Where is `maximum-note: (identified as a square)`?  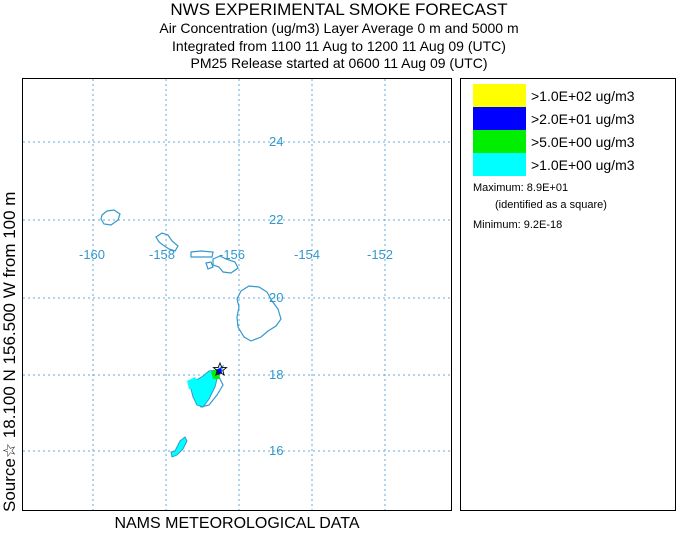
maximum-note: (identified as a square) is located at coordinates (551, 205).